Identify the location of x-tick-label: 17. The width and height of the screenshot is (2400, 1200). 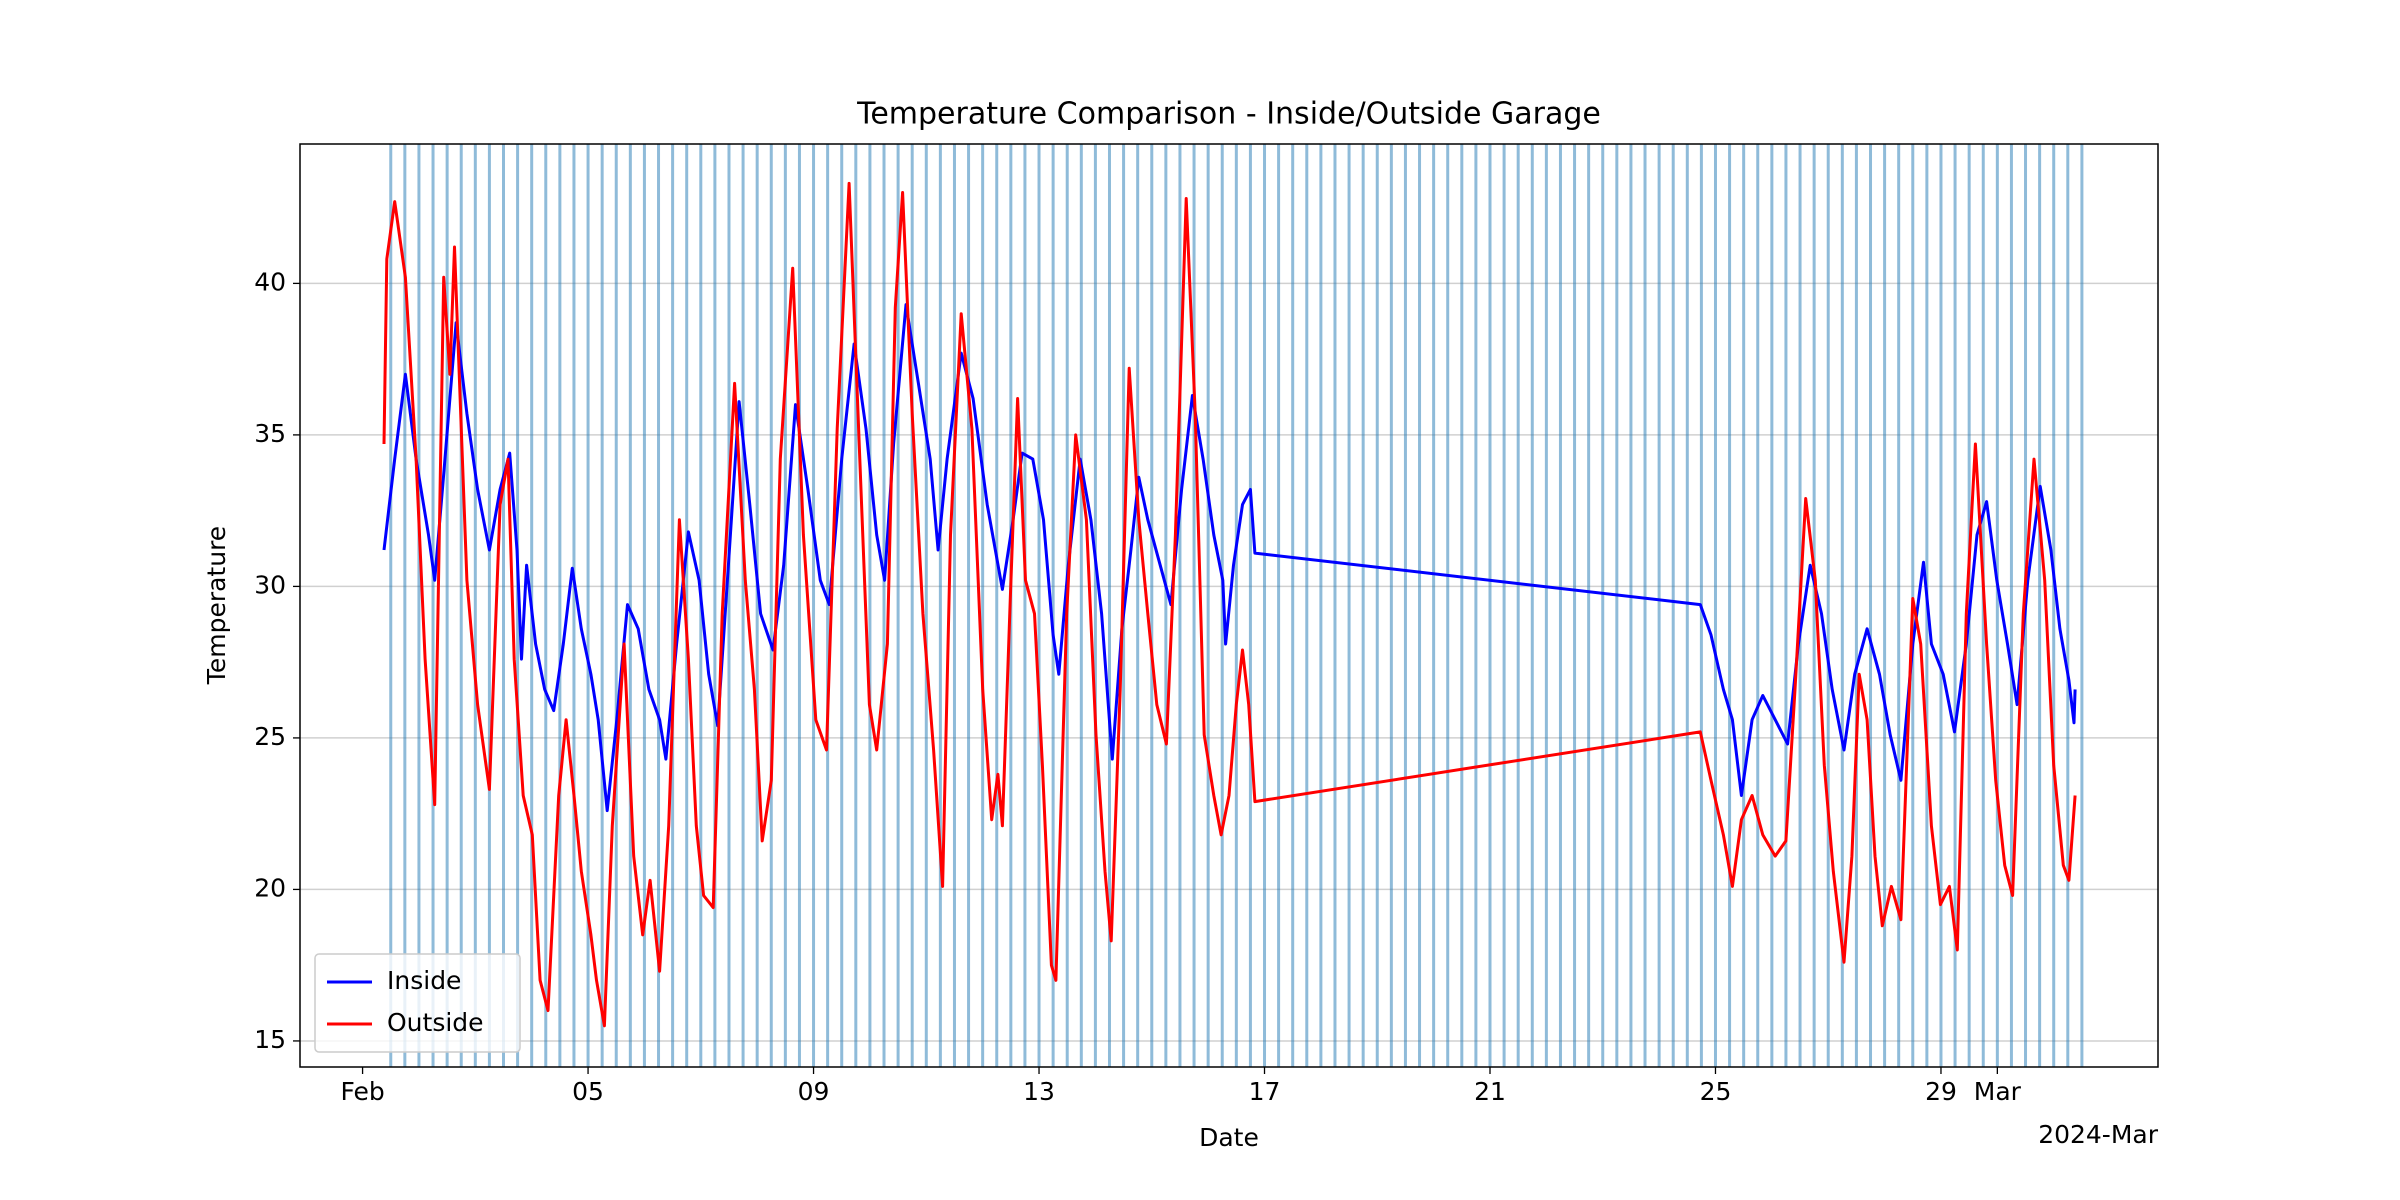
(1265, 1091).